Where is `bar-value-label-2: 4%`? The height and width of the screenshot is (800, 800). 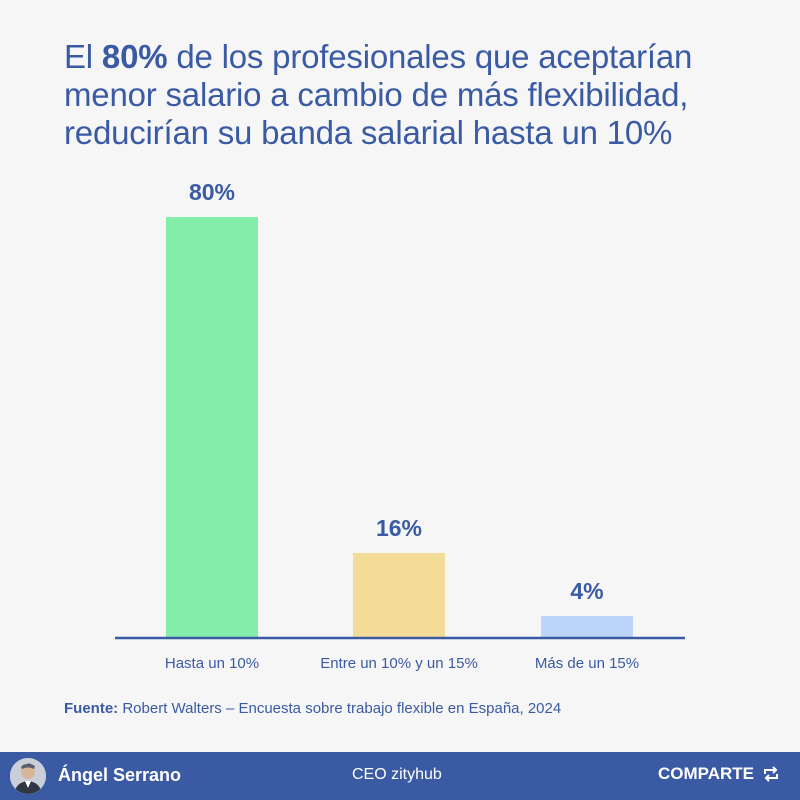
bar-value-label-2: 4% is located at coordinates (586, 591).